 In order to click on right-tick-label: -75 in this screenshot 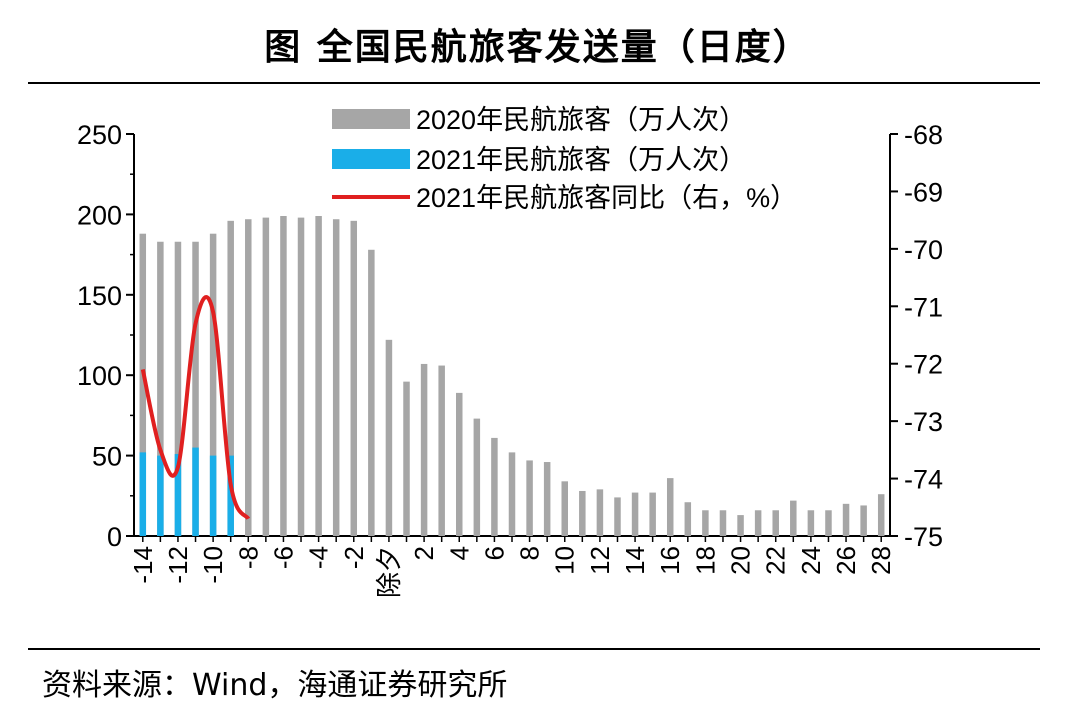, I will do `click(923, 537)`.